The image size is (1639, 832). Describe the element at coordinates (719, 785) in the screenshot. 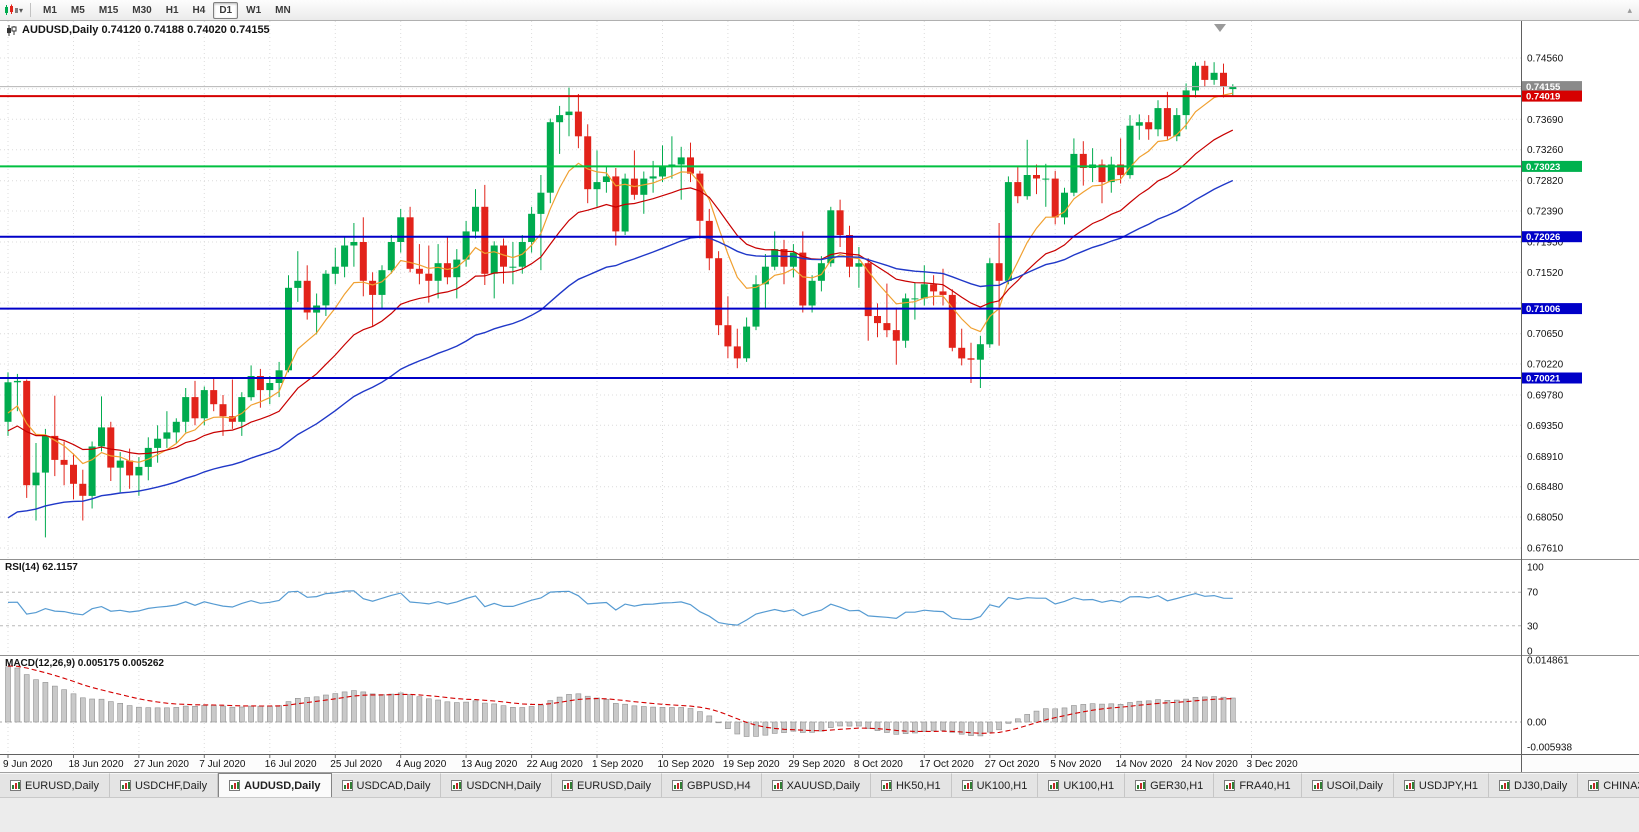

I see `tab-label: GBPUSD,H4` at that location.